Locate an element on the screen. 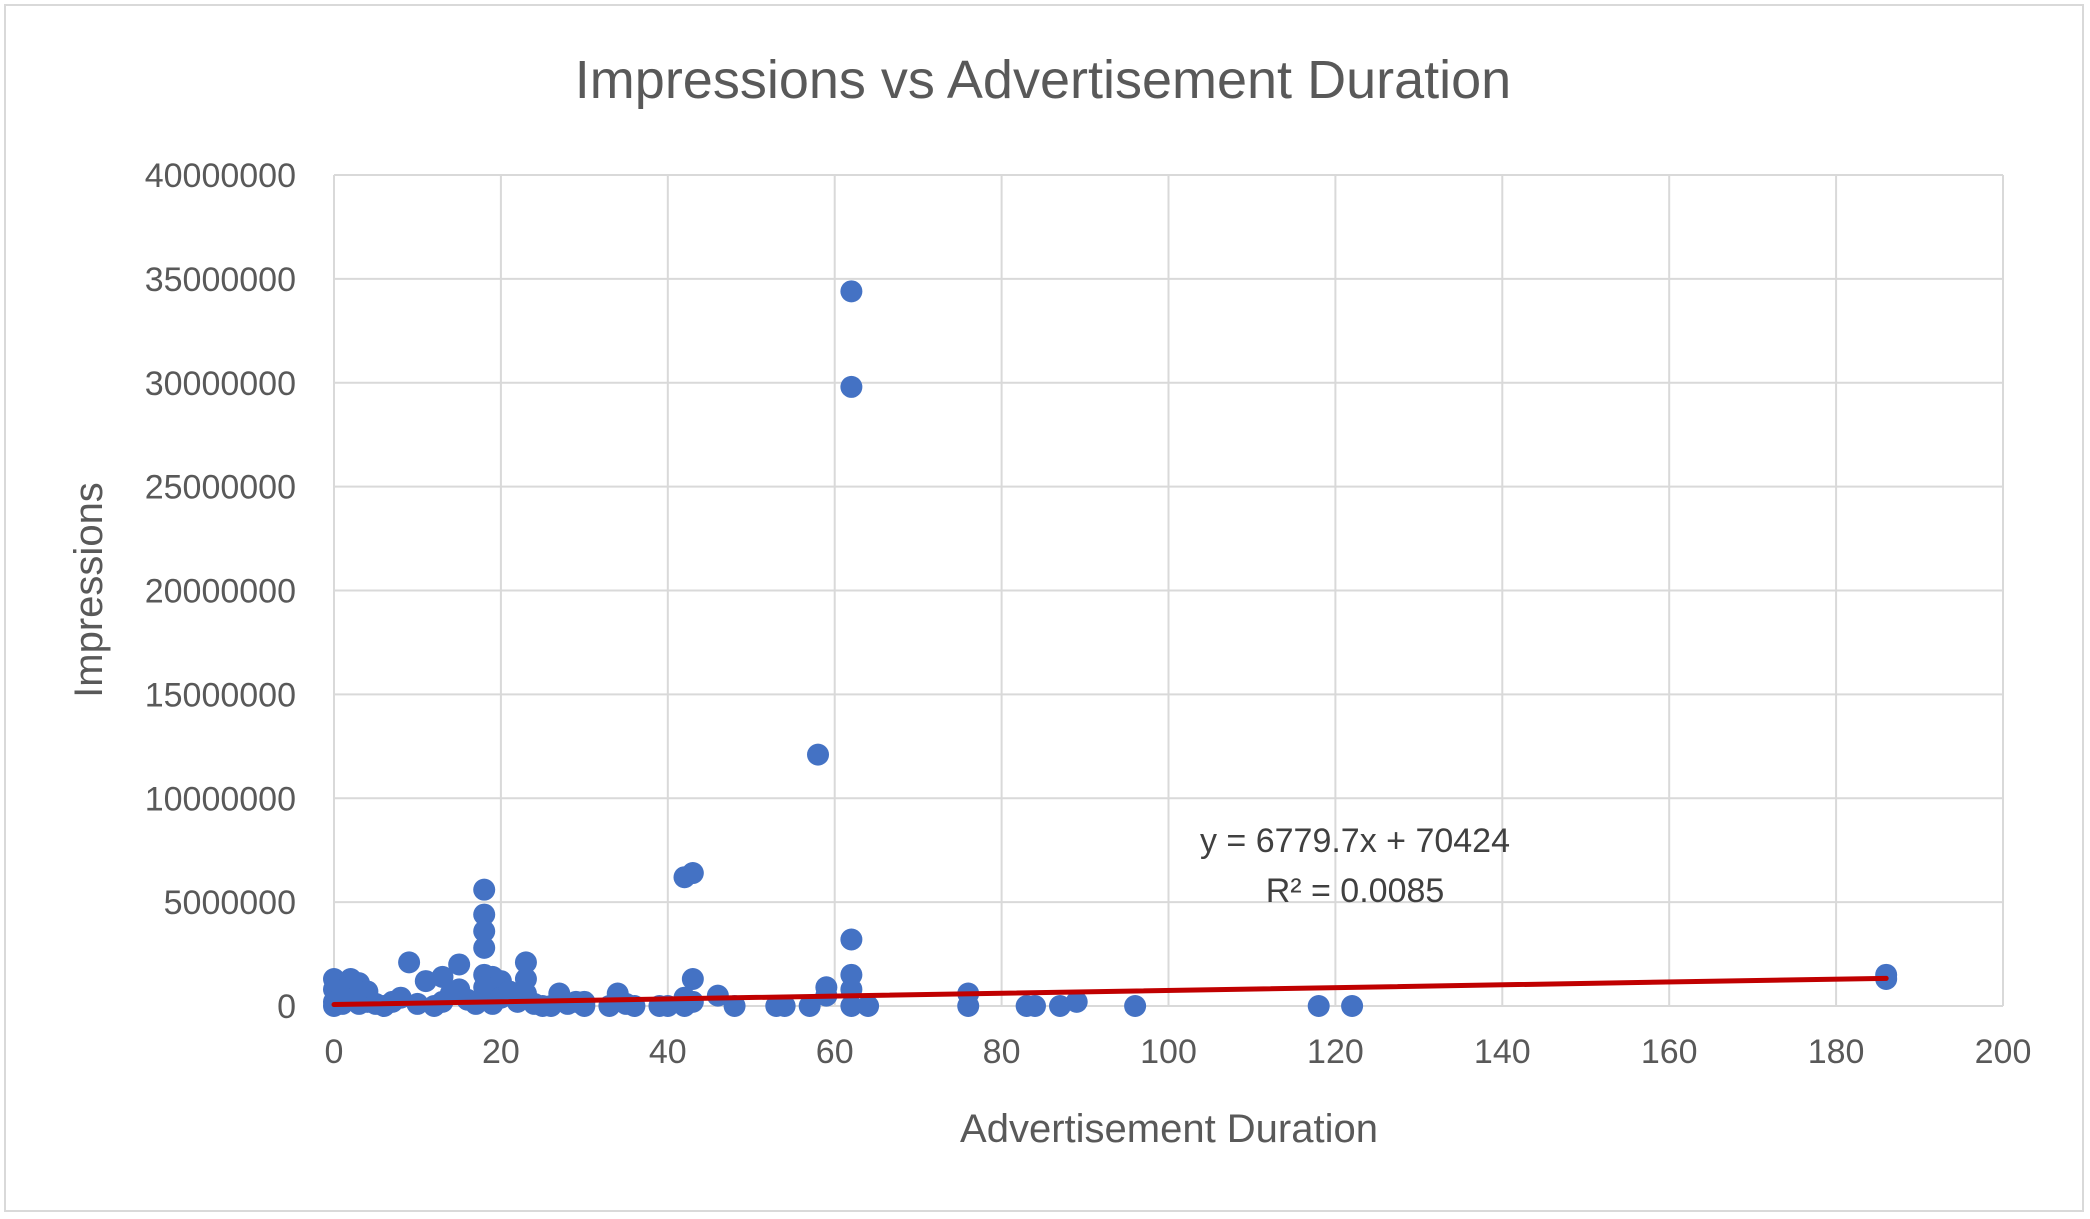 The width and height of the screenshot is (2090, 1219). x-tick-label: 0 is located at coordinates (334, 1052).